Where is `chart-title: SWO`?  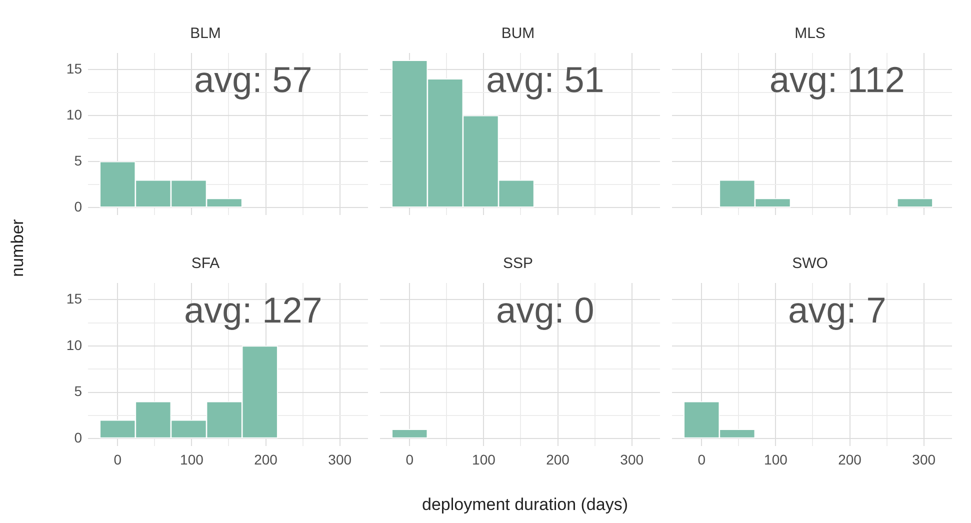 chart-title: SWO is located at coordinates (810, 263).